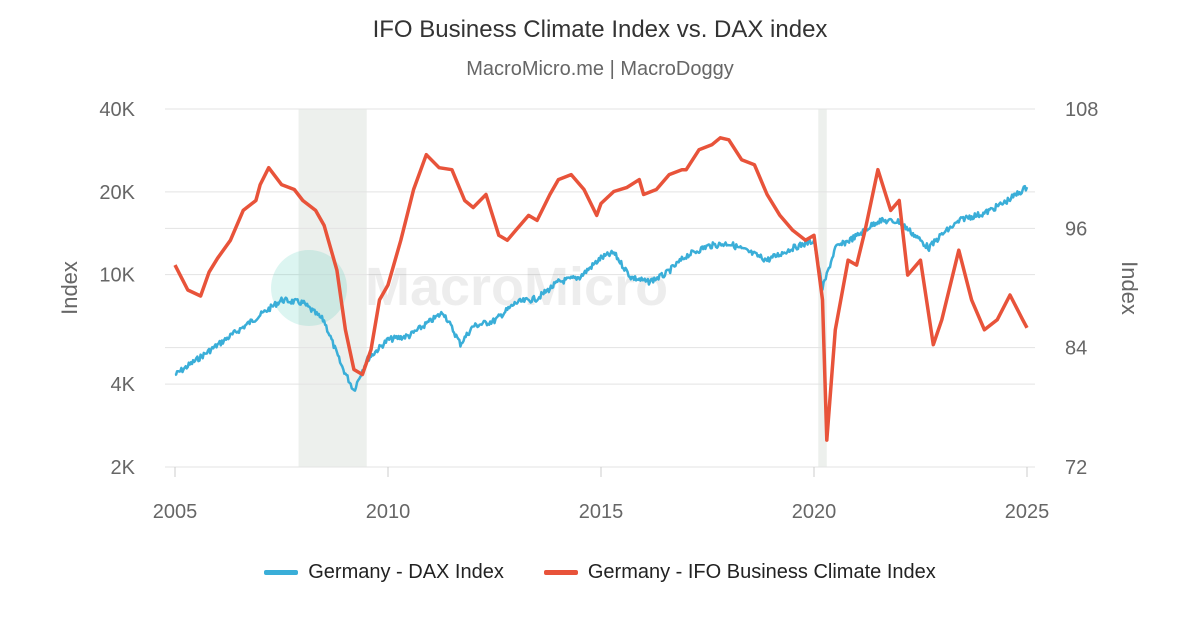  Describe the element at coordinates (388, 512) in the screenshot. I see `x-tick-label: 2010` at that location.